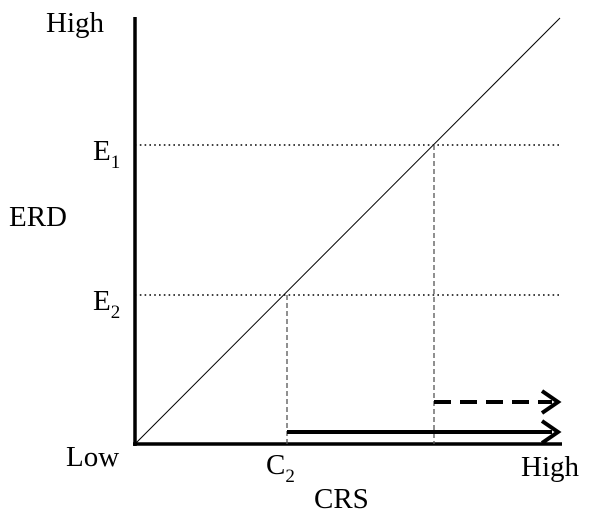 The height and width of the screenshot is (518, 591). Describe the element at coordinates (280, 468) in the screenshot. I see `c2-label: C2` at that location.